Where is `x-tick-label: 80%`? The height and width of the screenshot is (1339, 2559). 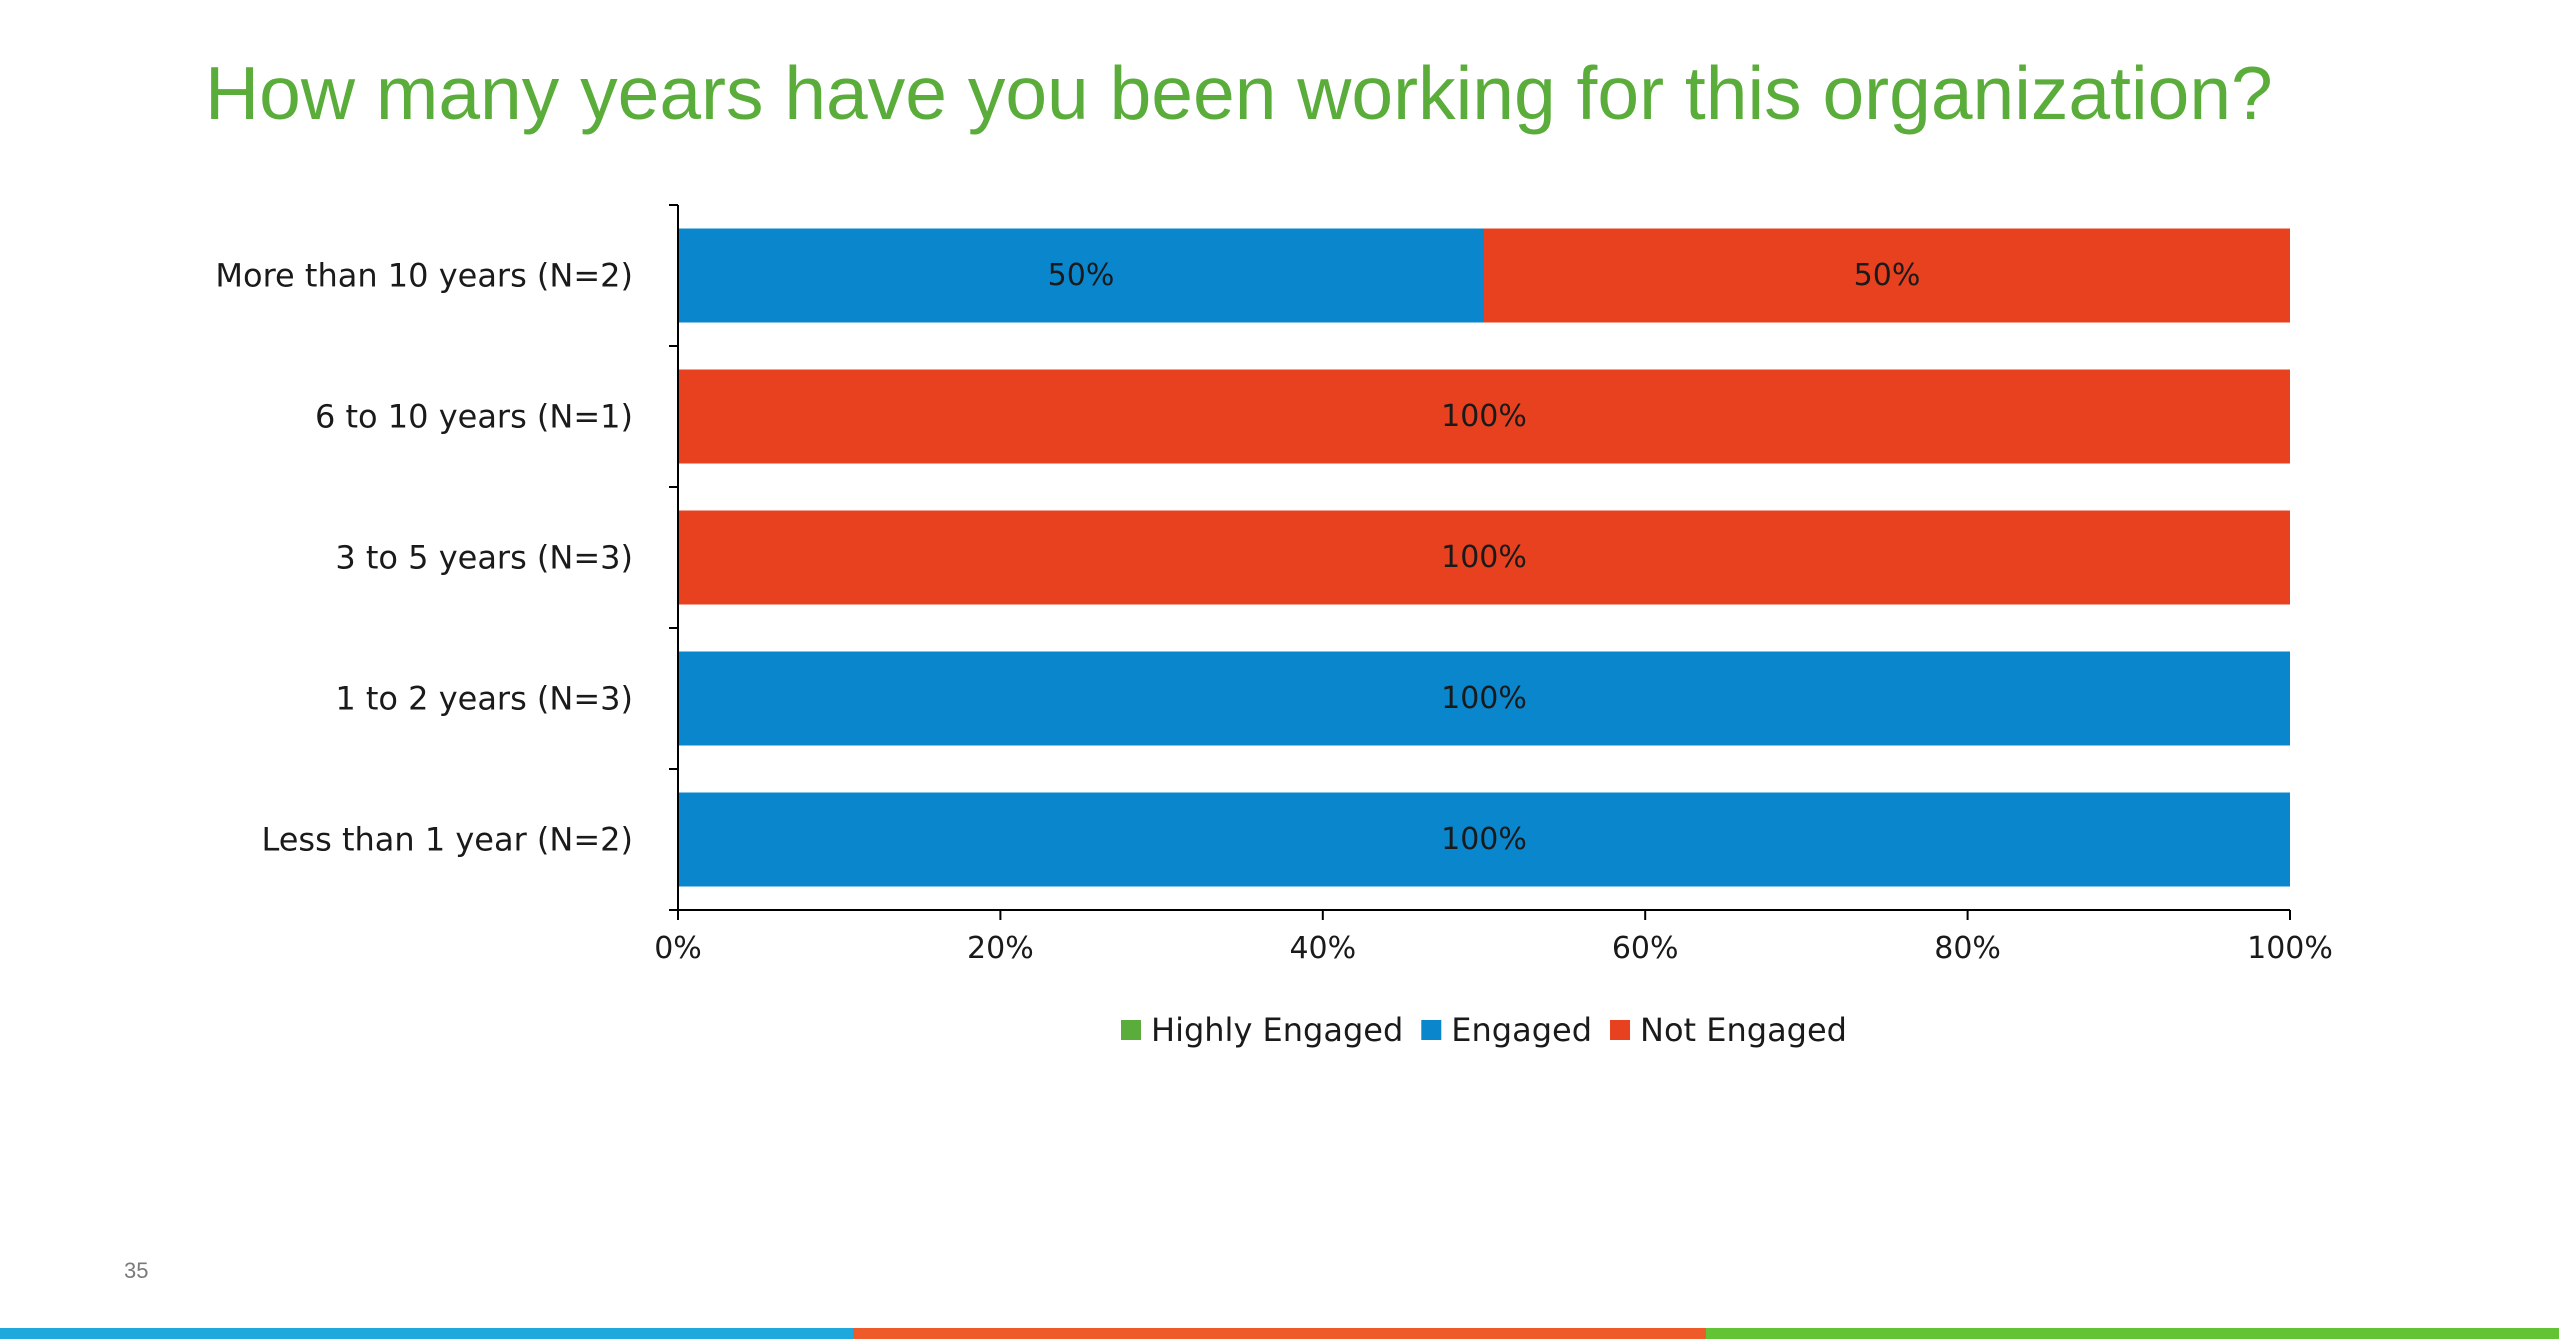
x-tick-label: 80% is located at coordinates (1967, 948).